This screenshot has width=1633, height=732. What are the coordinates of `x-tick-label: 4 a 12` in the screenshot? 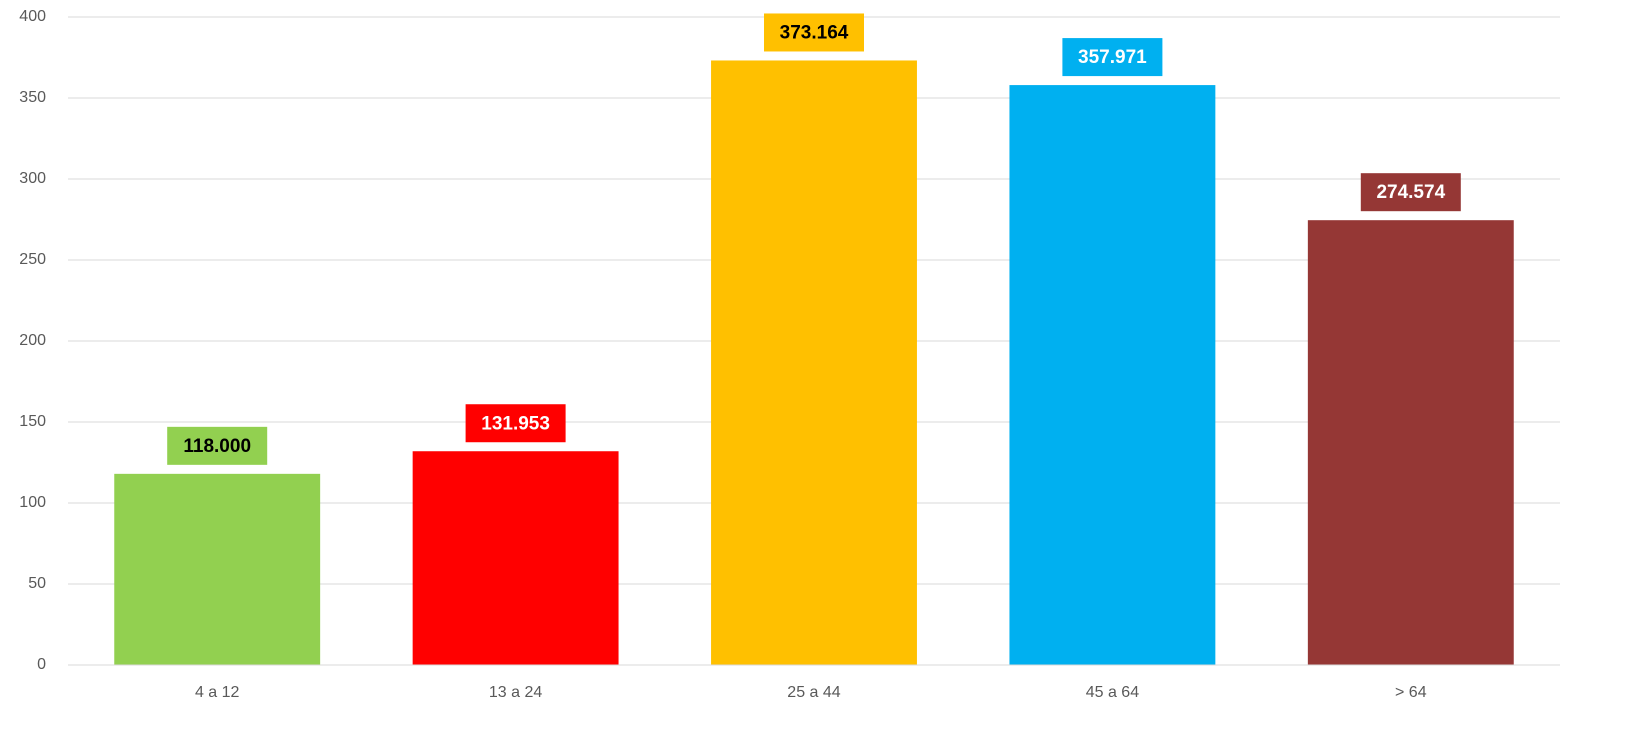 It's located at (217, 692).